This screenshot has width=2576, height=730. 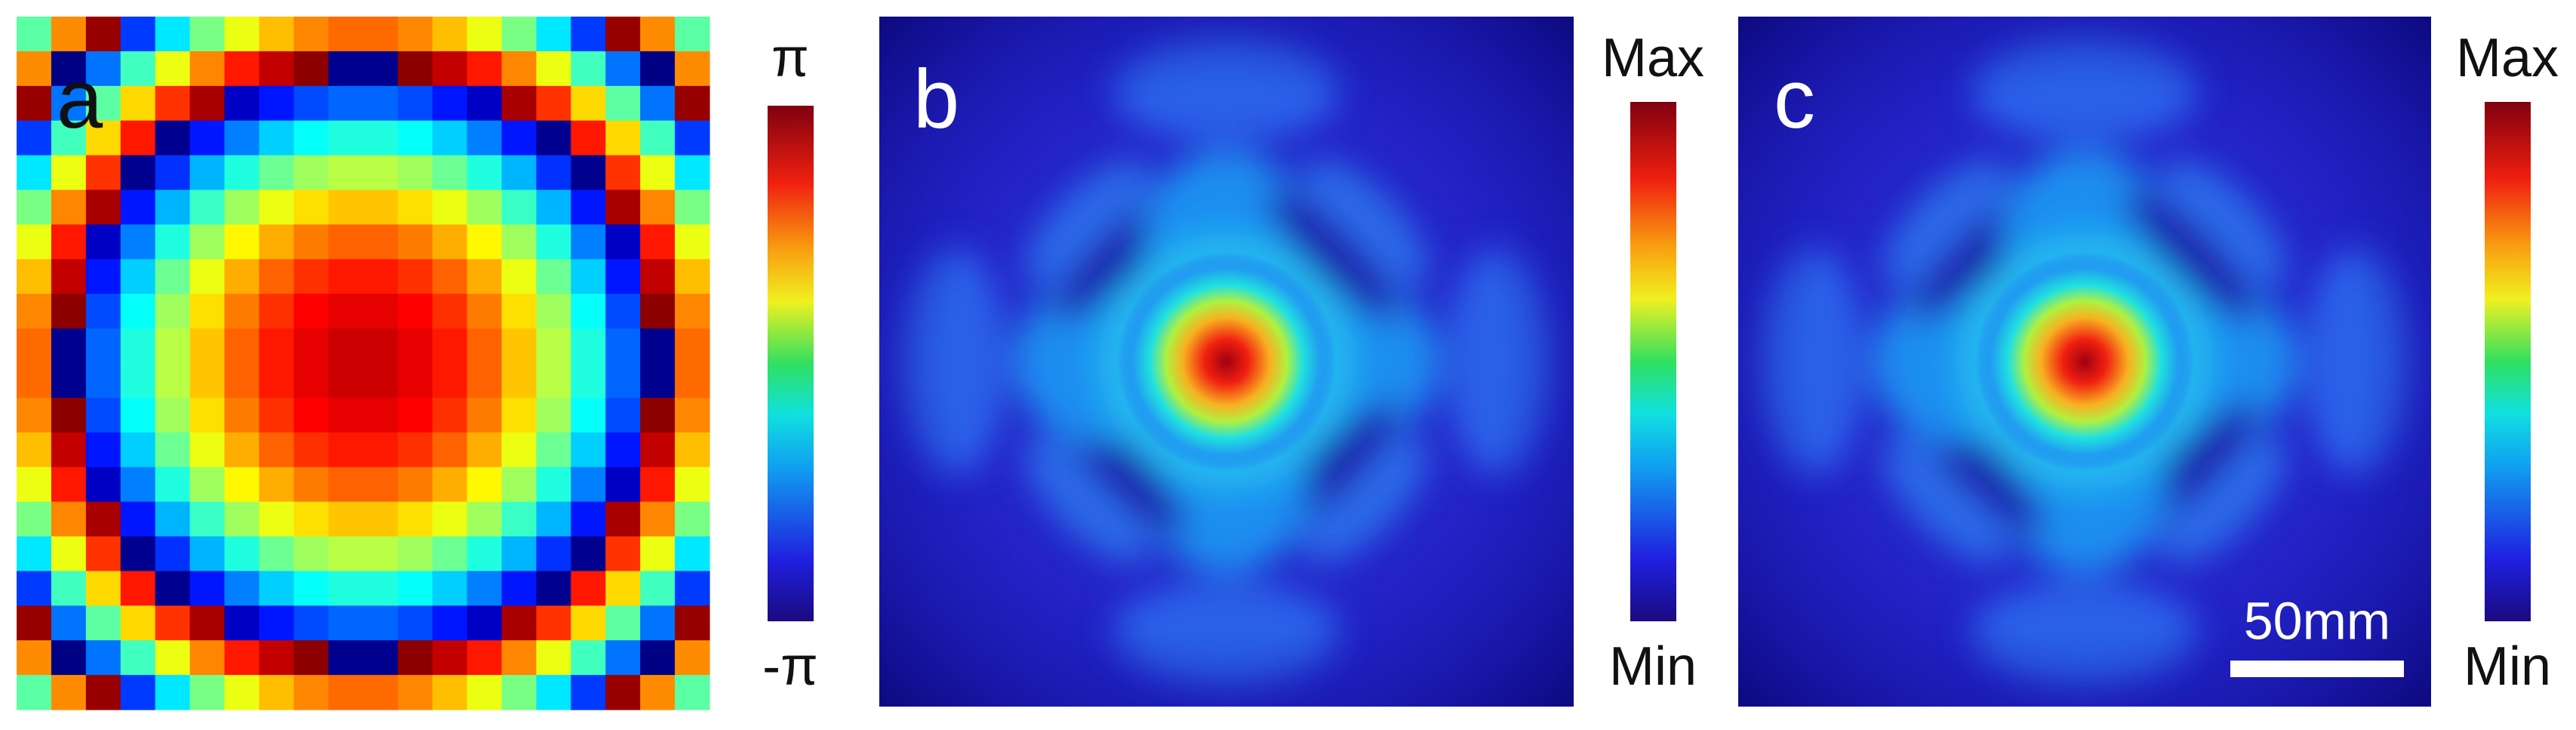 What do you see at coordinates (1794, 100) in the screenshot?
I see `panel-label: c` at bounding box center [1794, 100].